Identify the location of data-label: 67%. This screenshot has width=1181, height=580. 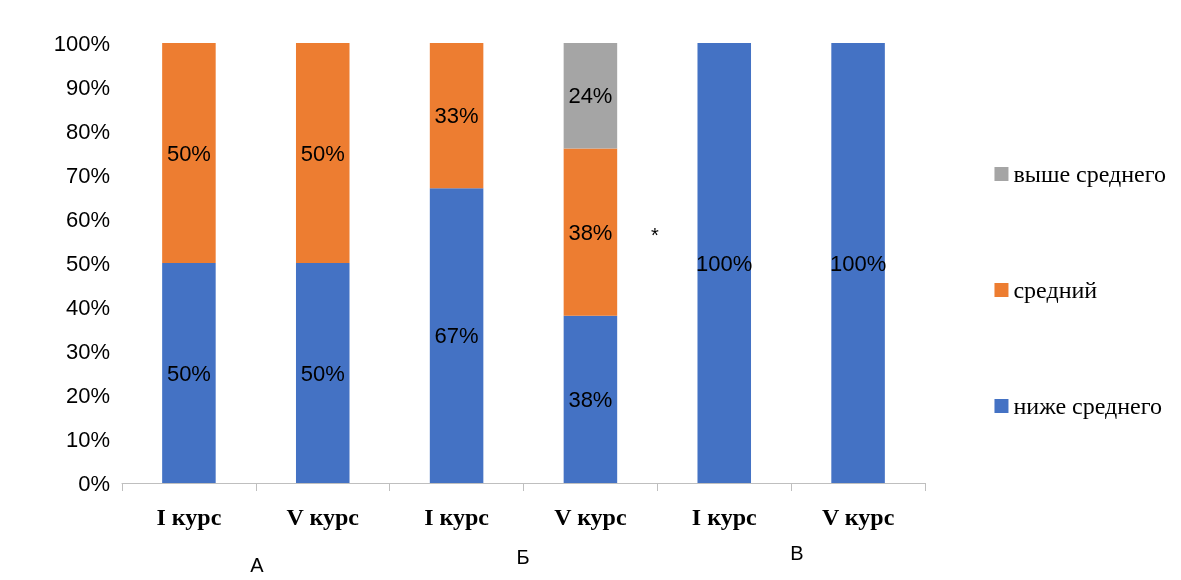
(456, 336).